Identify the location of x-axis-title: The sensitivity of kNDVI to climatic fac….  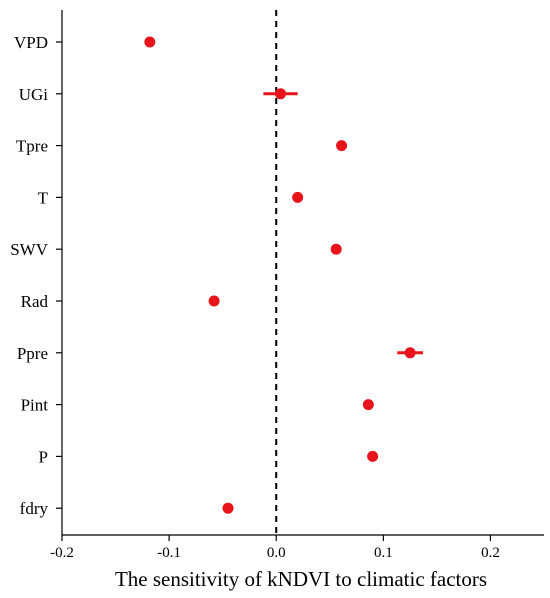
(301, 579).